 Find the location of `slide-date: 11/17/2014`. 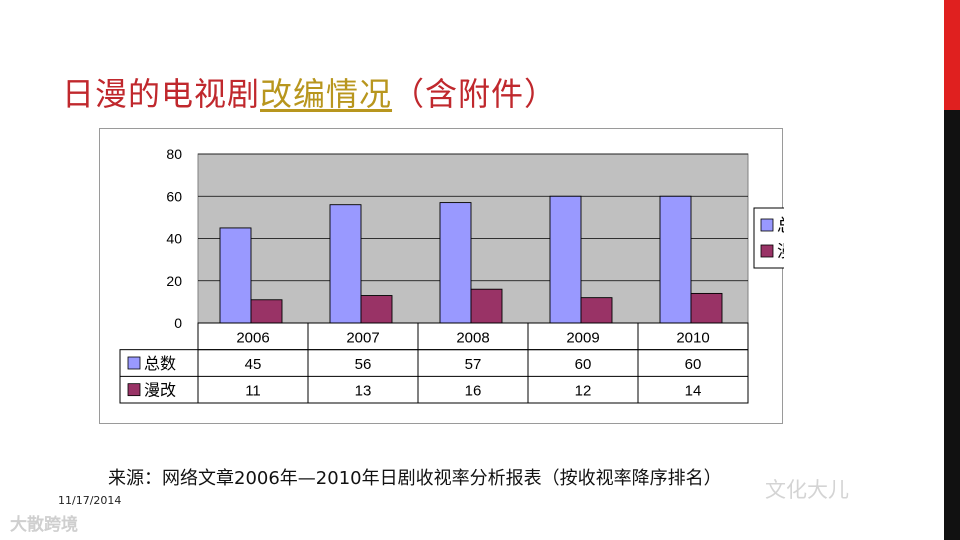

slide-date: 11/17/2014 is located at coordinates (90, 500).